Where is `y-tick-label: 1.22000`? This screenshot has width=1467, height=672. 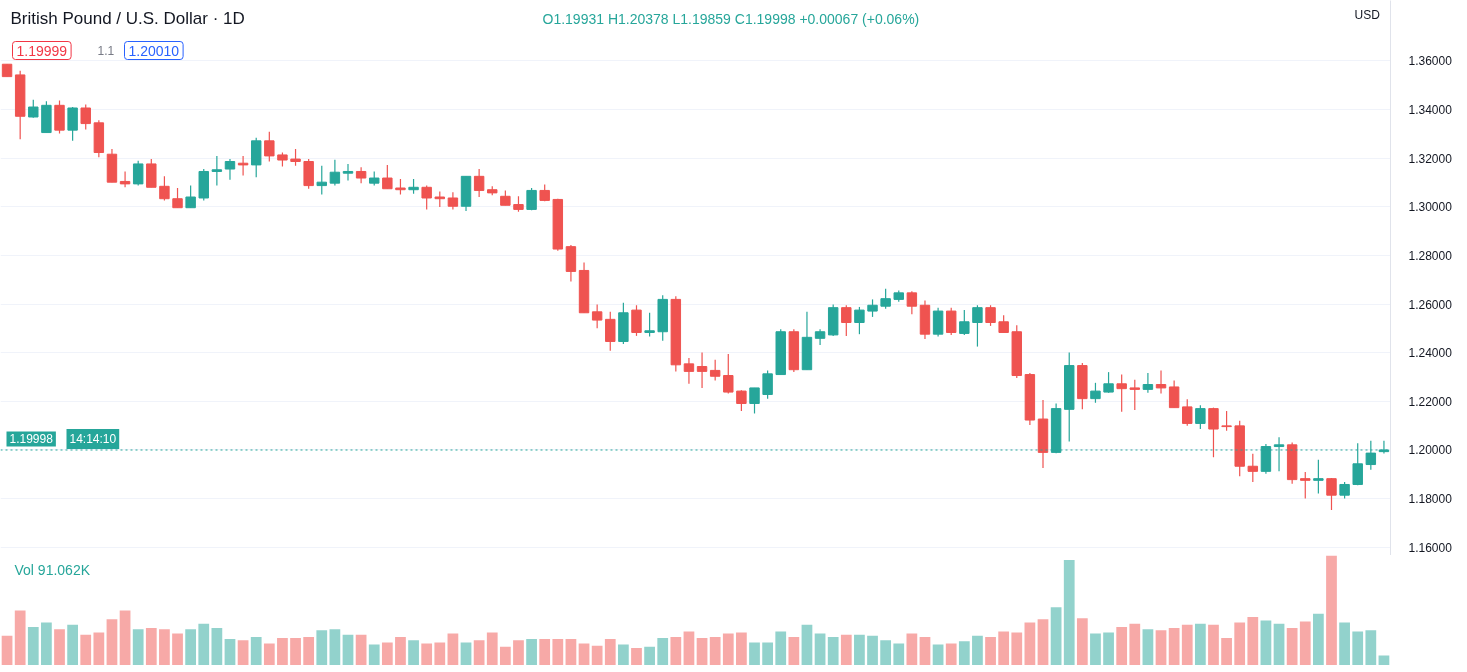
y-tick-label: 1.22000 is located at coordinates (1430, 401).